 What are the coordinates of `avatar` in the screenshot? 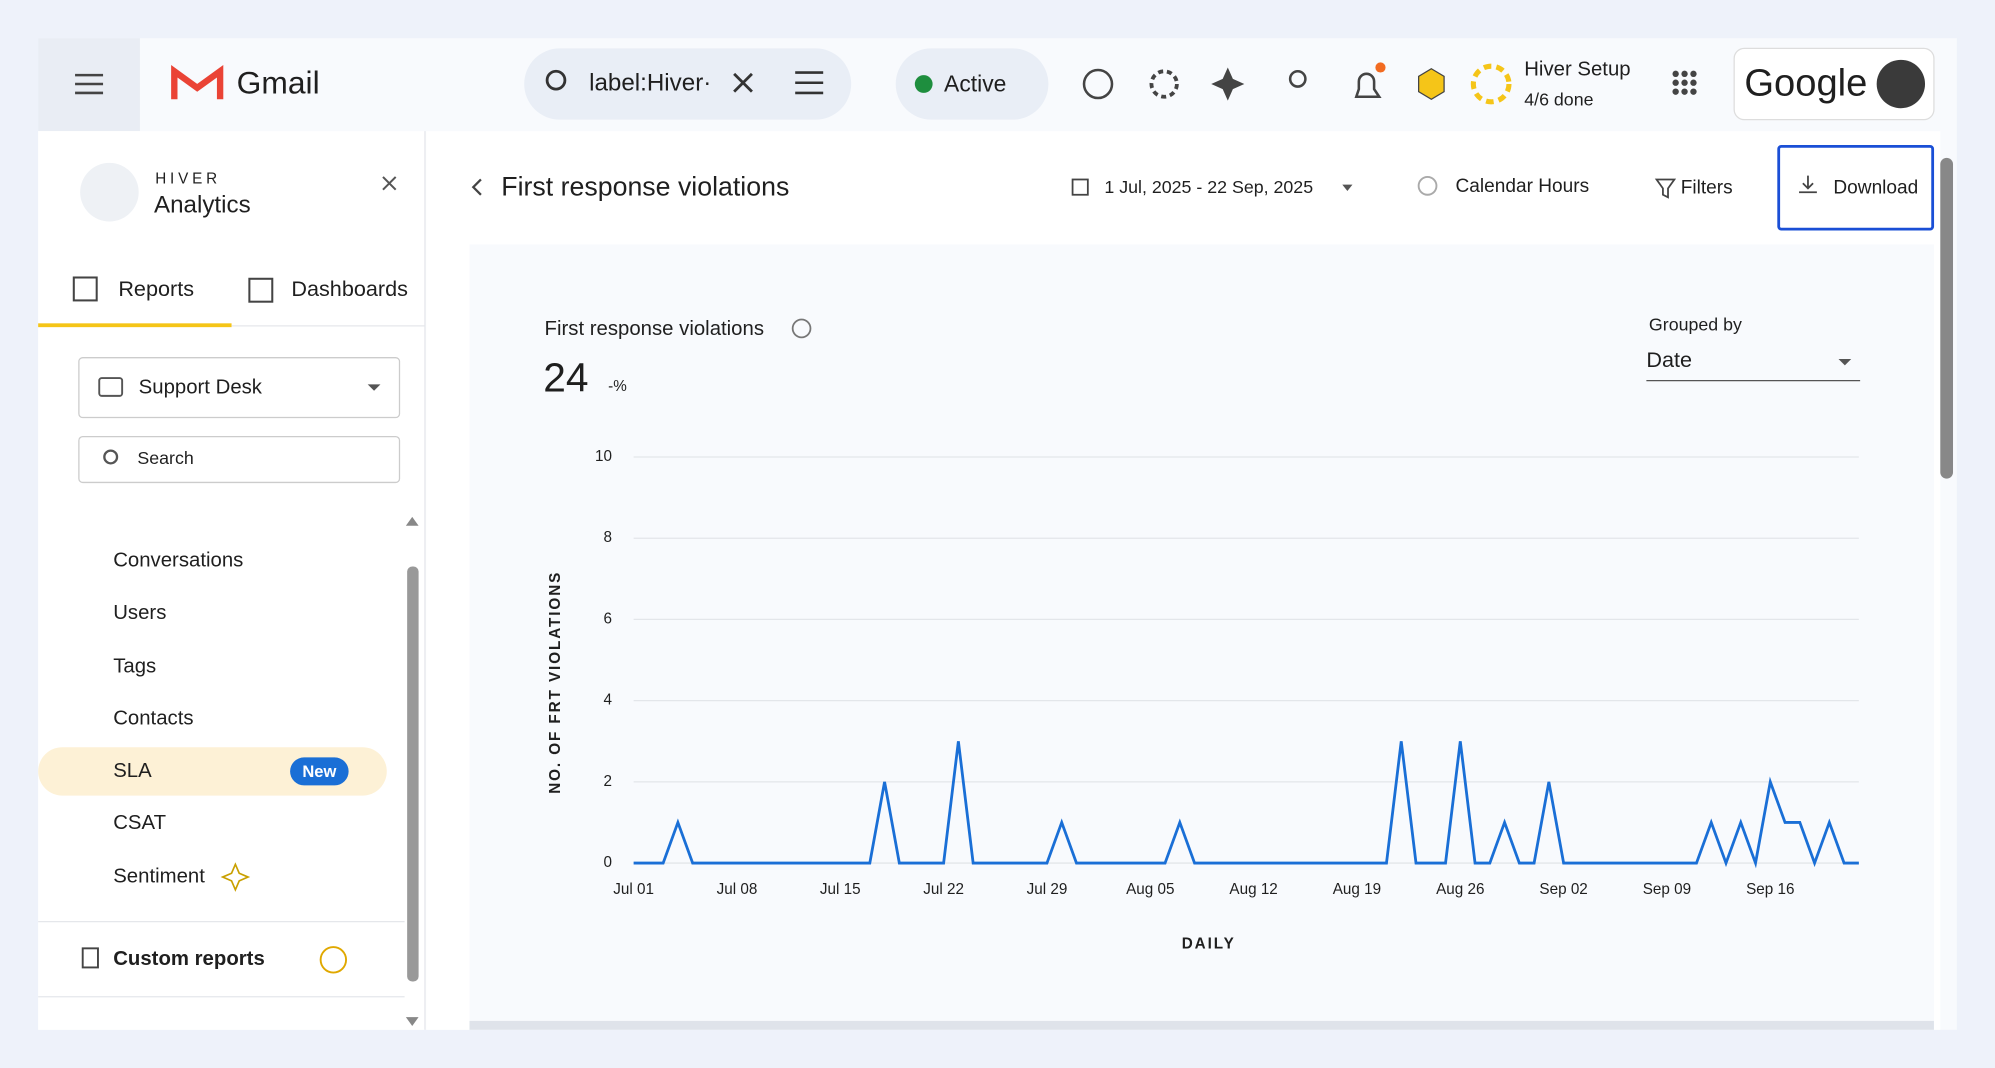 It's located at (1901, 84).